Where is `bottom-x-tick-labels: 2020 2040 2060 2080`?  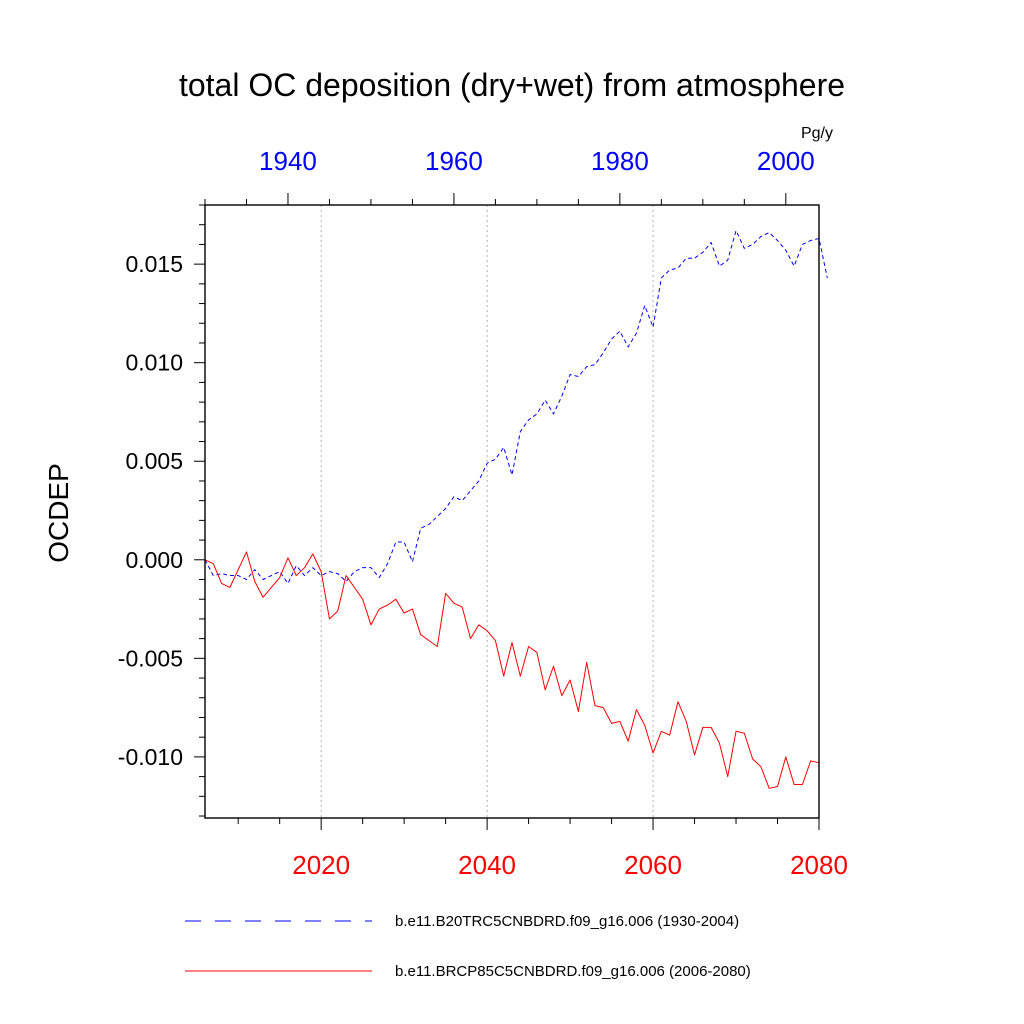 bottom-x-tick-labels: 2020 2040 2060 2080 is located at coordinates (570, 865).